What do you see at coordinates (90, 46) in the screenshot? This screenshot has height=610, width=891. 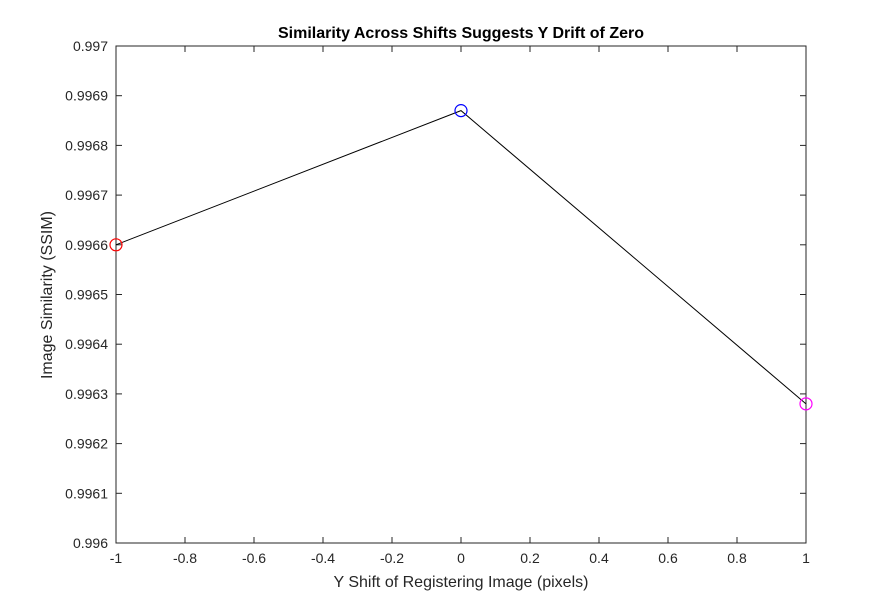 I see `y-tick-label: 0.997` at bounding box center [90, 46].